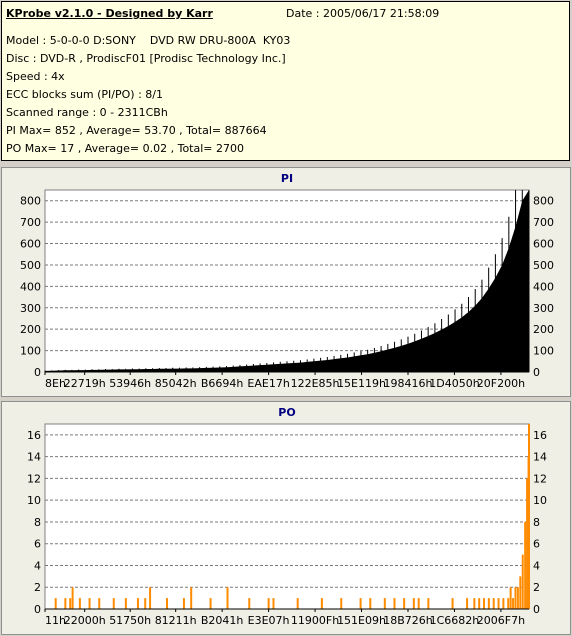 This screenshot has height=636, width=572. Describe the element at coordinates (540, 478) in the screenshot. I see `y-tick-label-right: 12` at that location.